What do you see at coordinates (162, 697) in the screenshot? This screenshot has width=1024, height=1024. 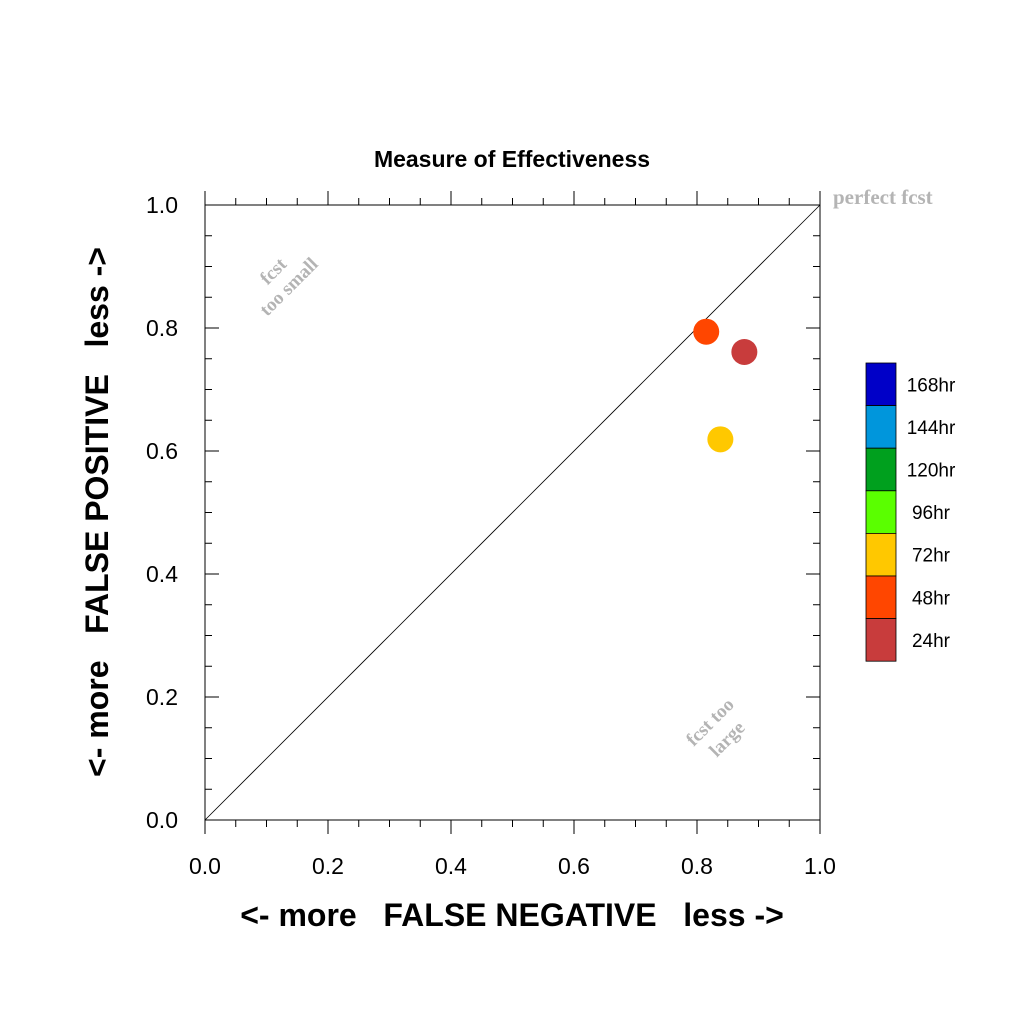 I see `y-tick-label: 0.2` at bounding box center [162, 697].